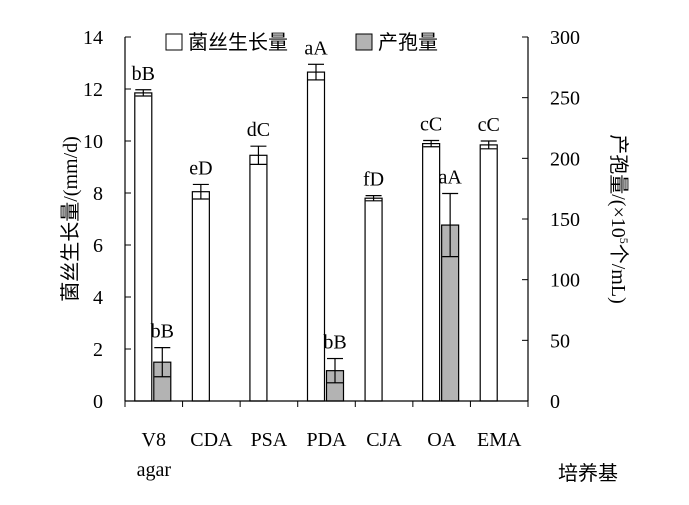 The height and width of the screenshot is (505, 689). What do you see at coordinates (565, 220) in the screenshot?
I see `right-y-tick-label: 150` at bounding box center [565, 220].